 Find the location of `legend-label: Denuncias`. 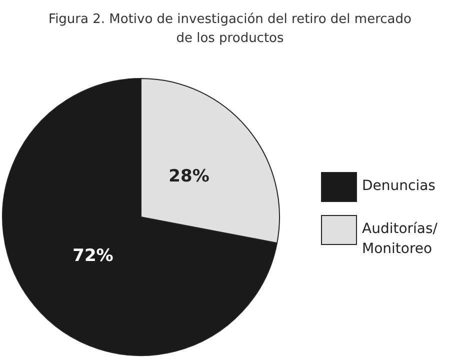

legend-label: Denuncias is located at coordinates (399, 186).